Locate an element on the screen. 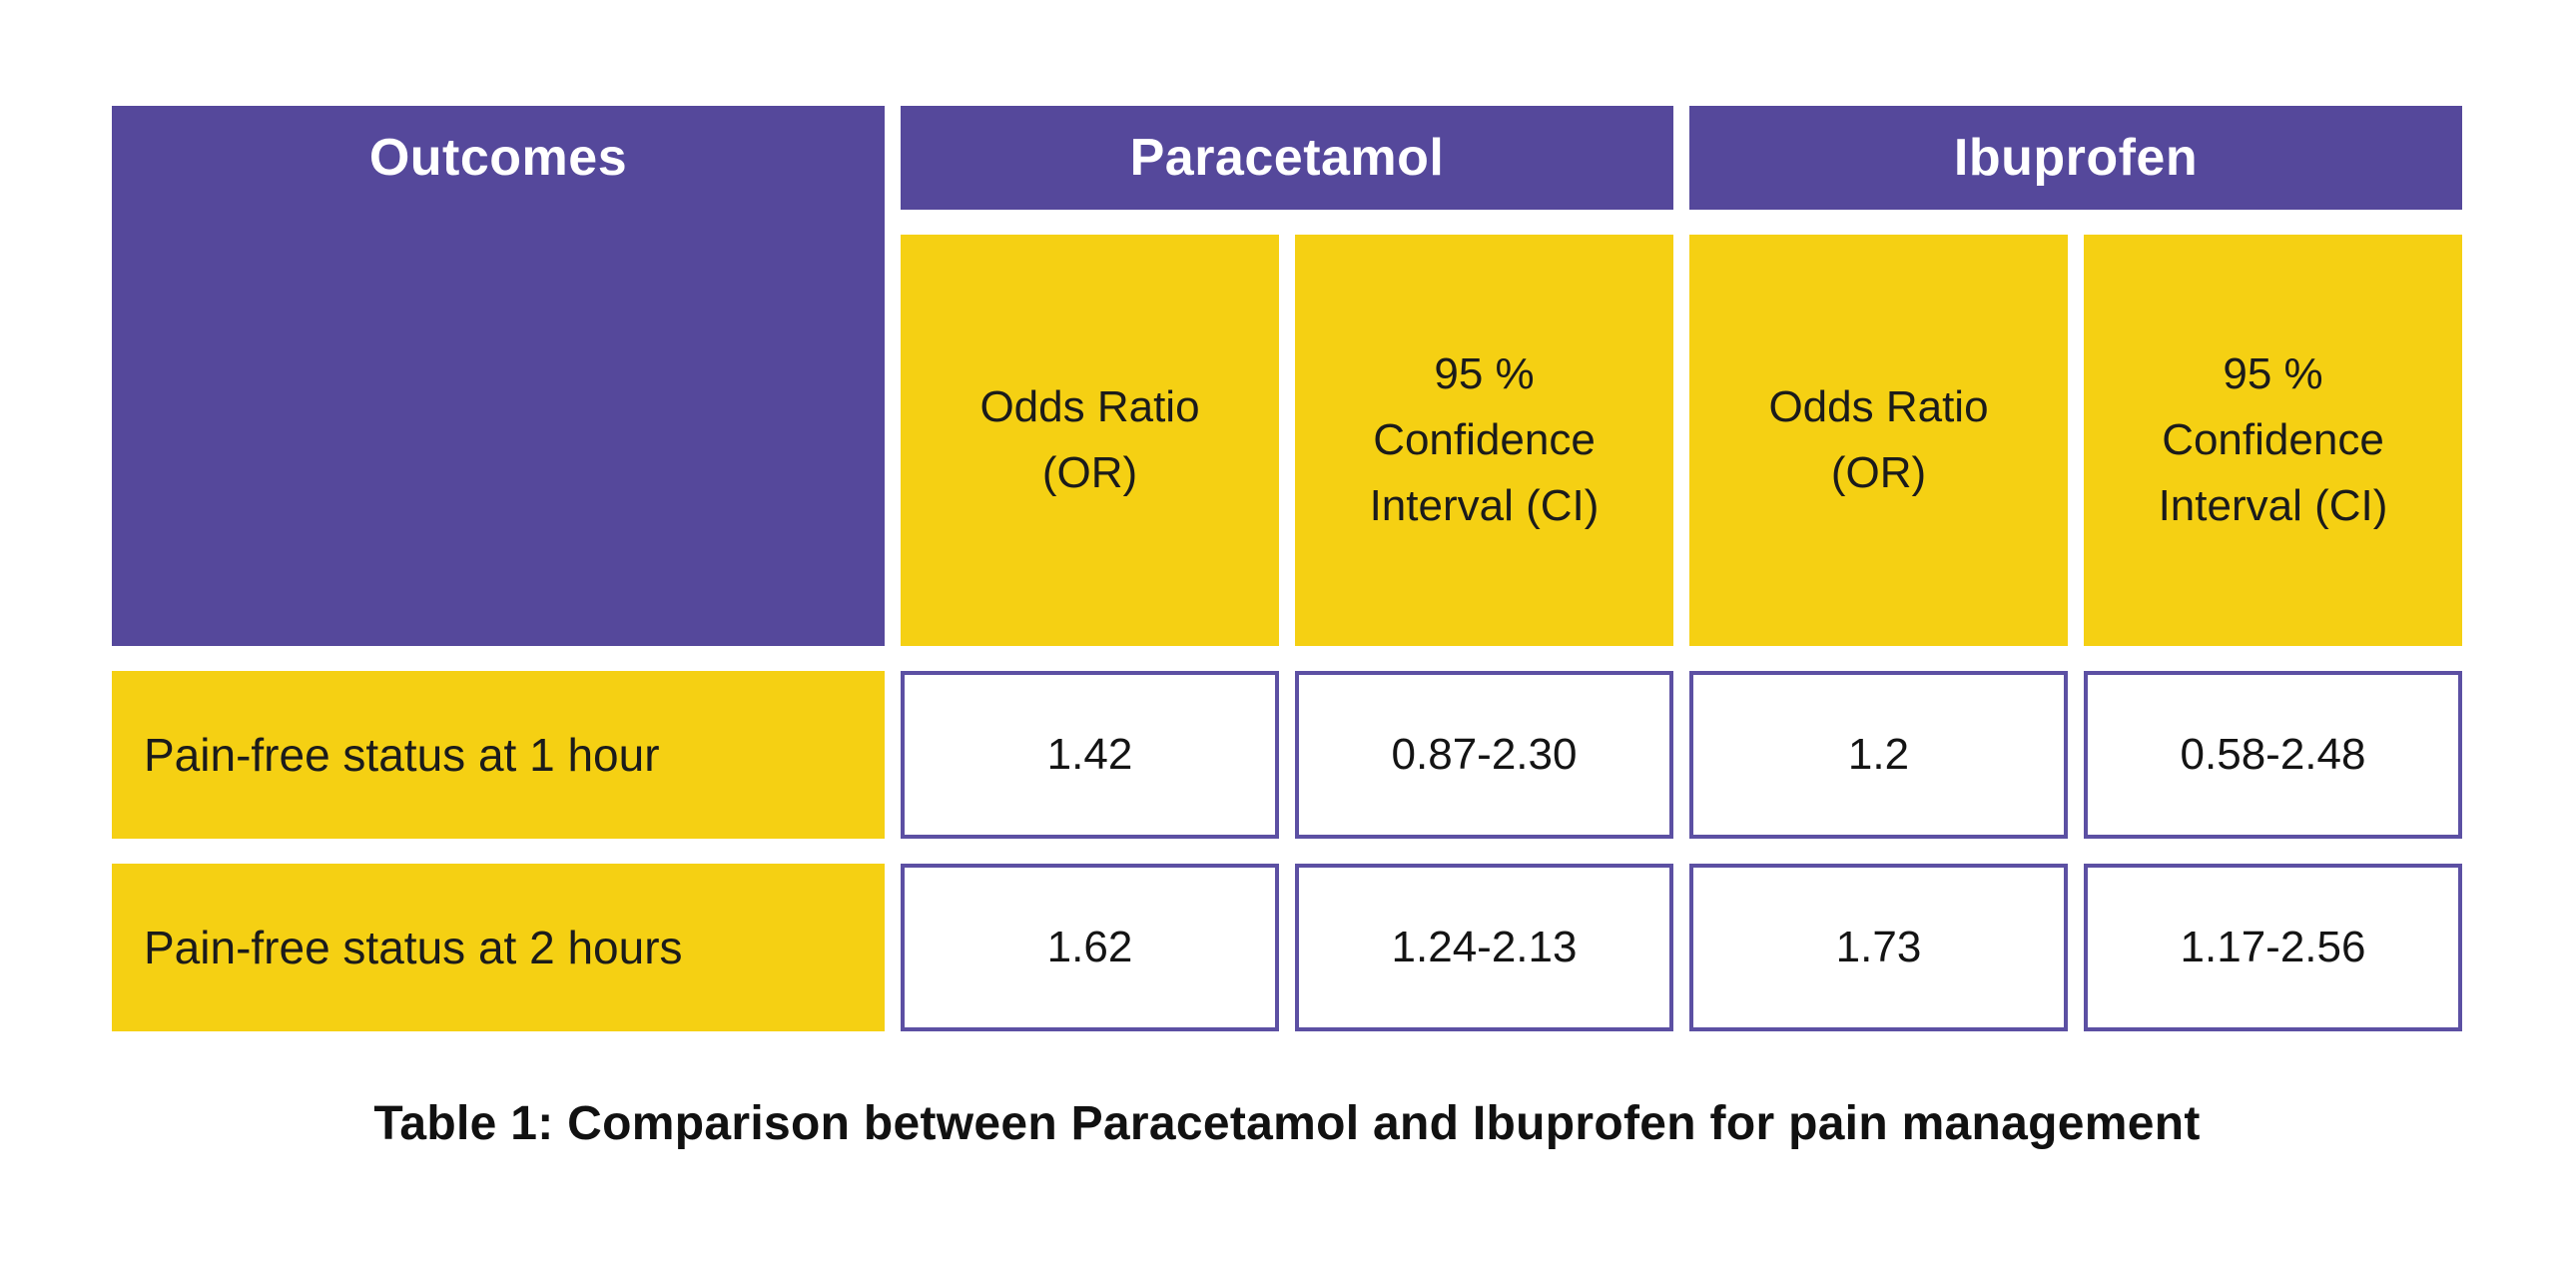 This screenshot has height=1264, width=2576. ibuprofen-odds-ratio-subheader: Odds Ratio (OR) is located at coordinates (1878, 440).